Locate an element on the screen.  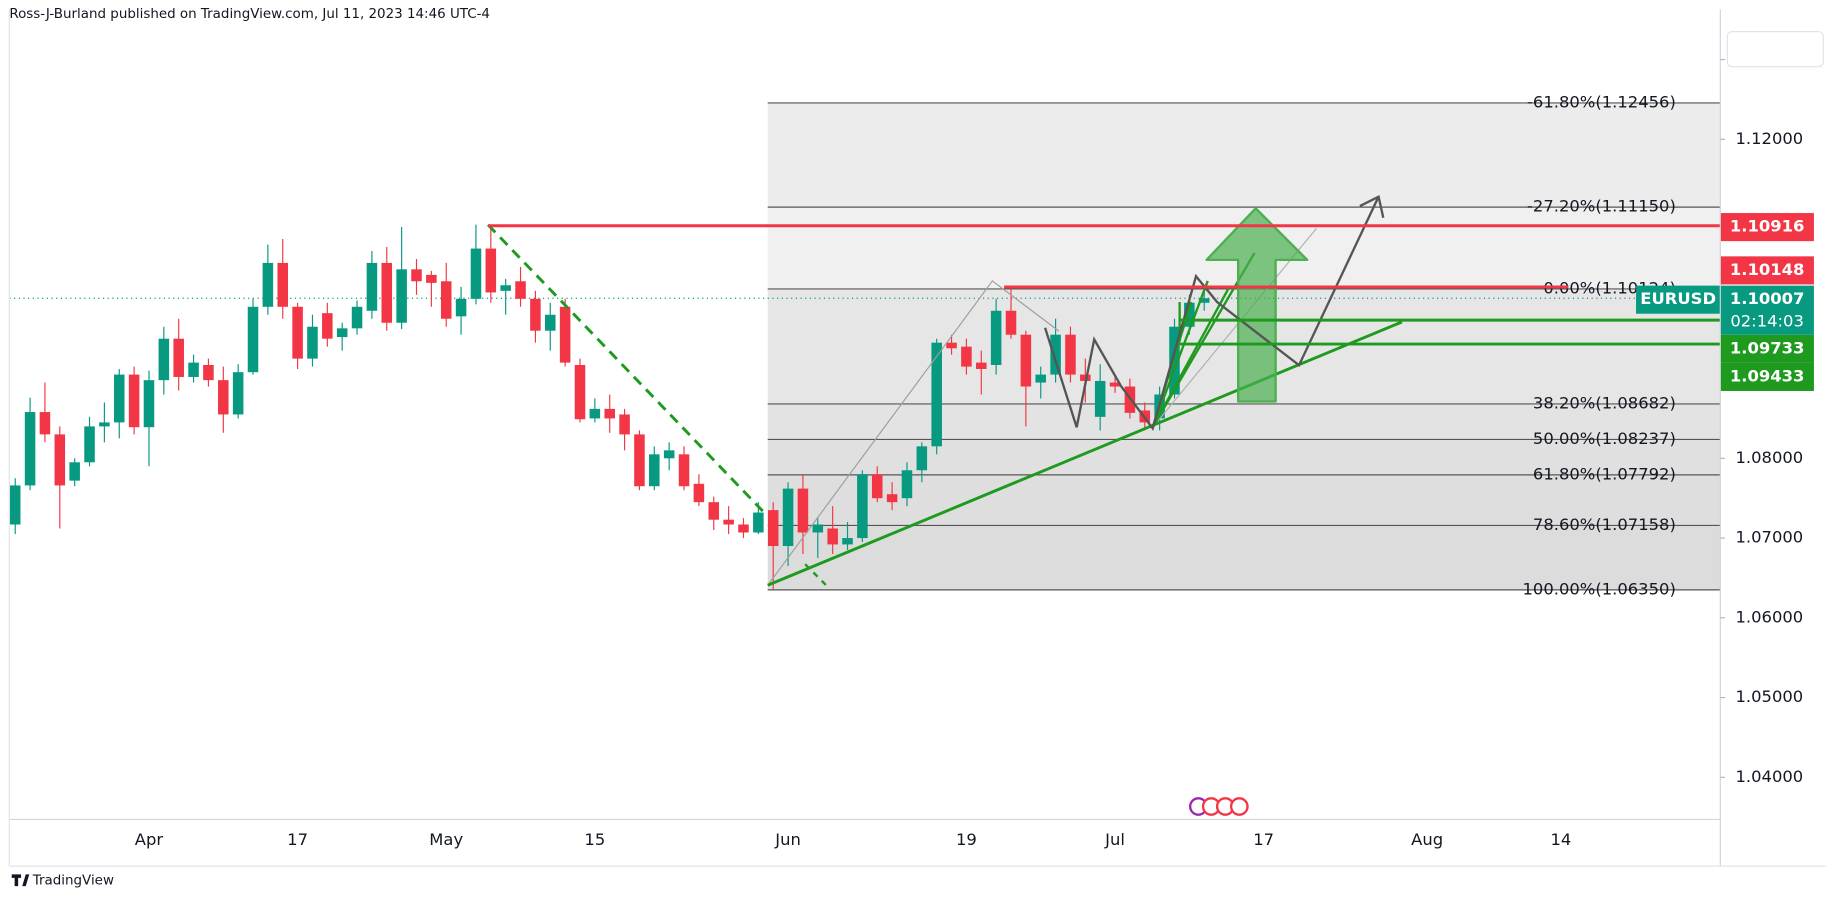
fib-level-label: -61.80%(1.12456) is located at coordinates (1601, 101).